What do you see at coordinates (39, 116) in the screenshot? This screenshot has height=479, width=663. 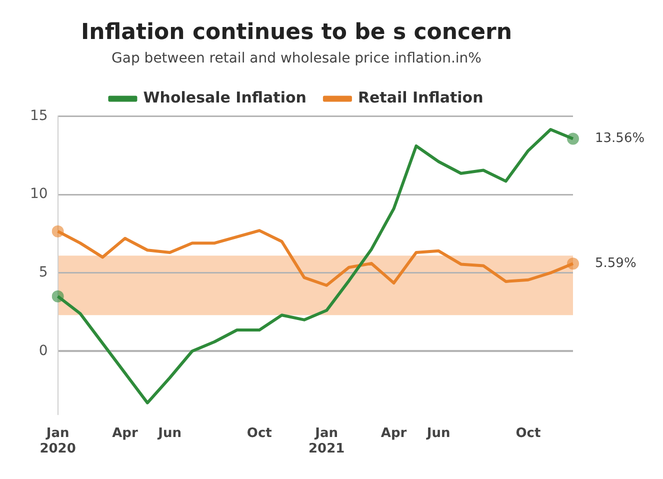 I see `y-tick-label: 15` at bounding box center [39, 116].